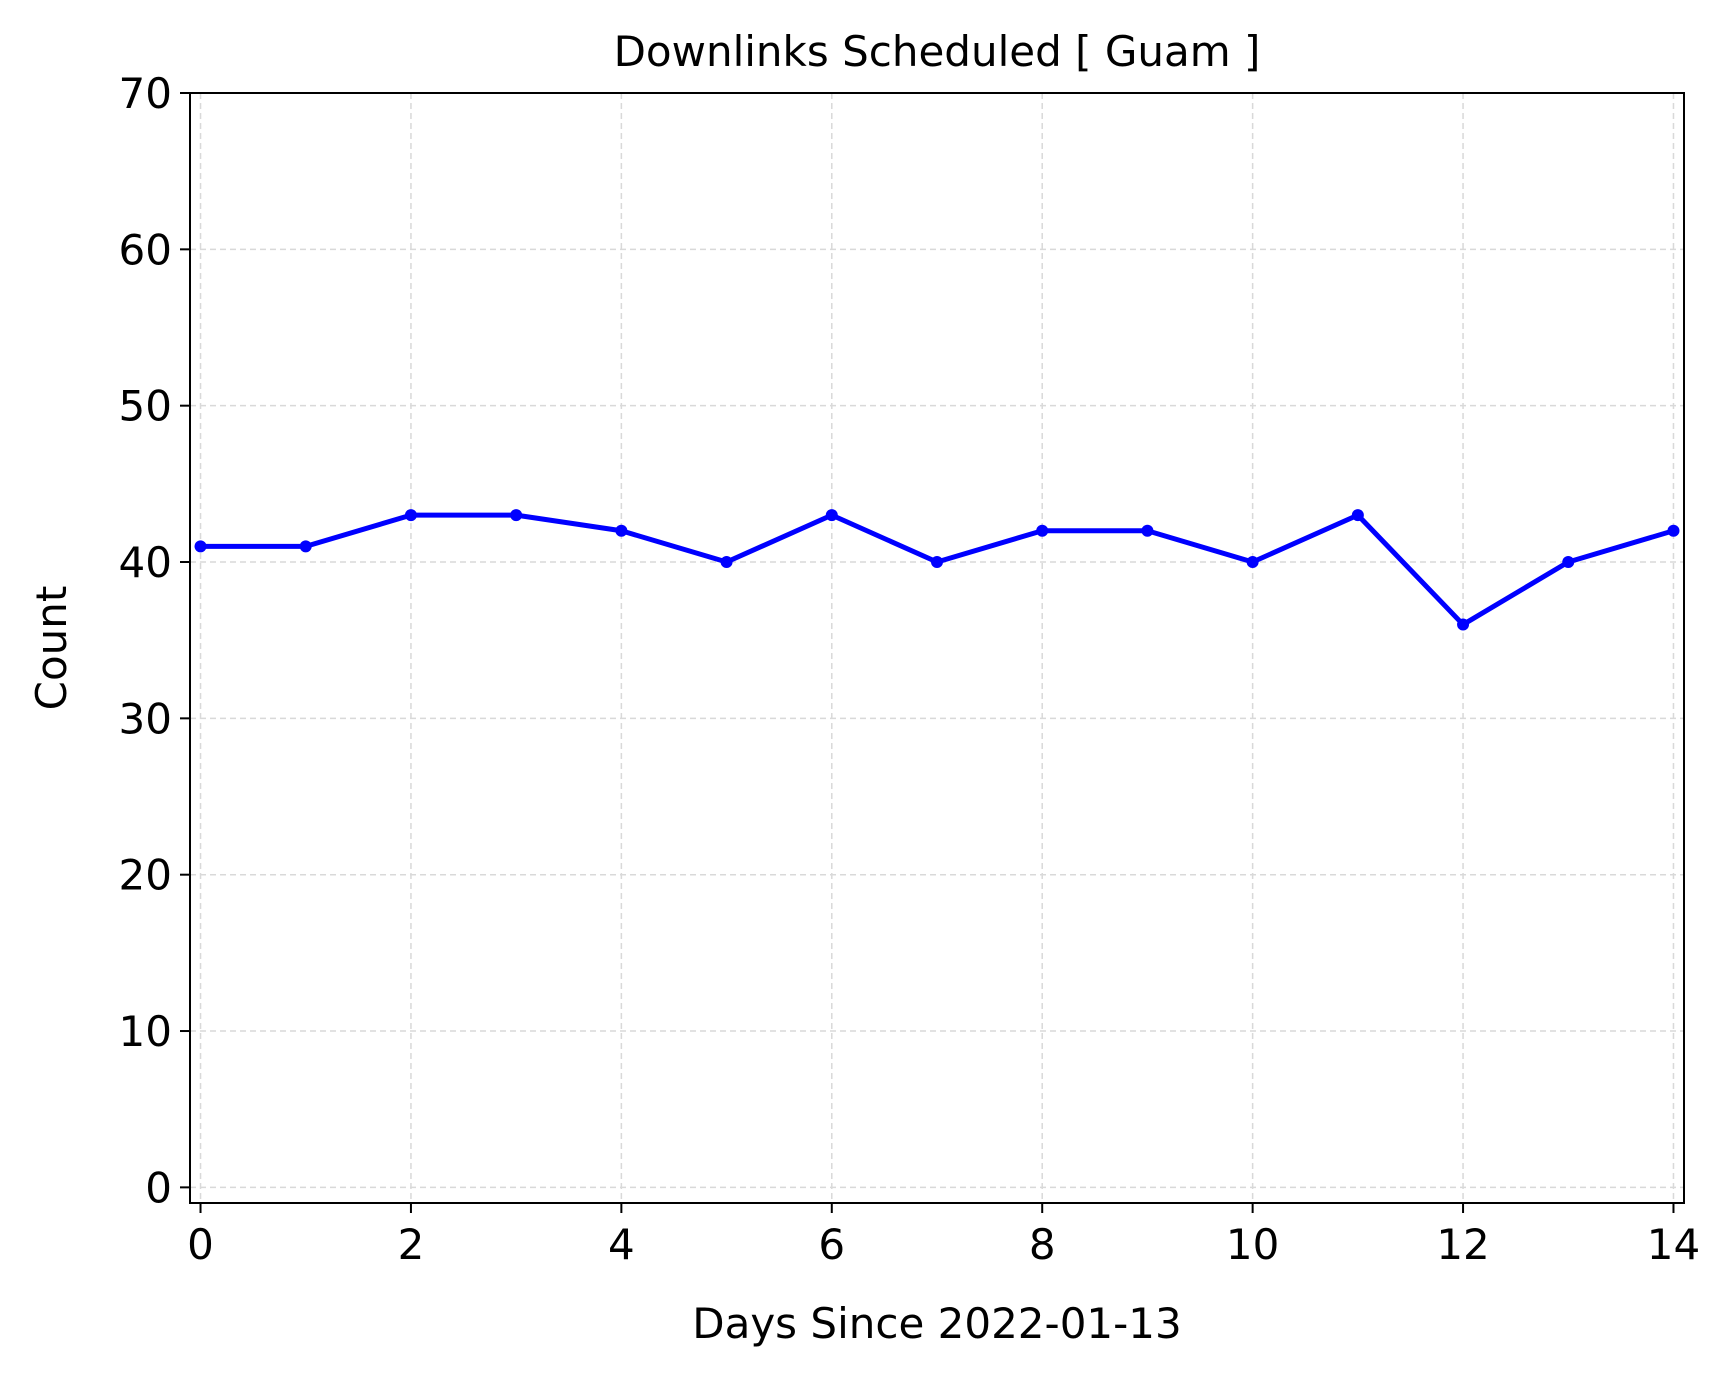 This screenshot has width=1726, height=1373. Describe the element at coordinates (411, 1244) in the screenshot. I see `x-tick-label: 2` at that location.